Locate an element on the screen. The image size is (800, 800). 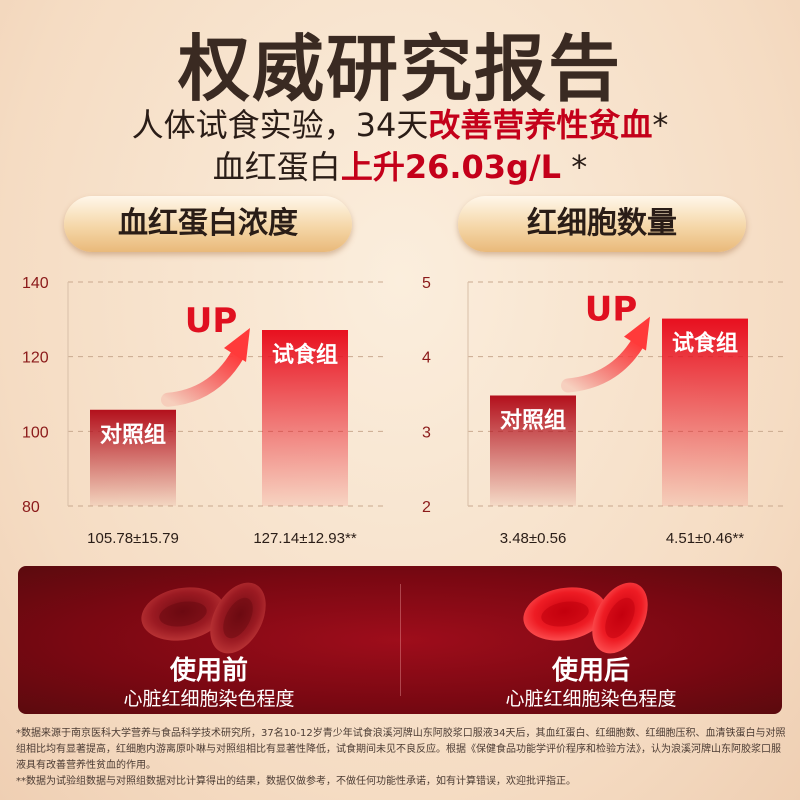
subtitle-1-suffix: * is located at coordinates (660, 125).